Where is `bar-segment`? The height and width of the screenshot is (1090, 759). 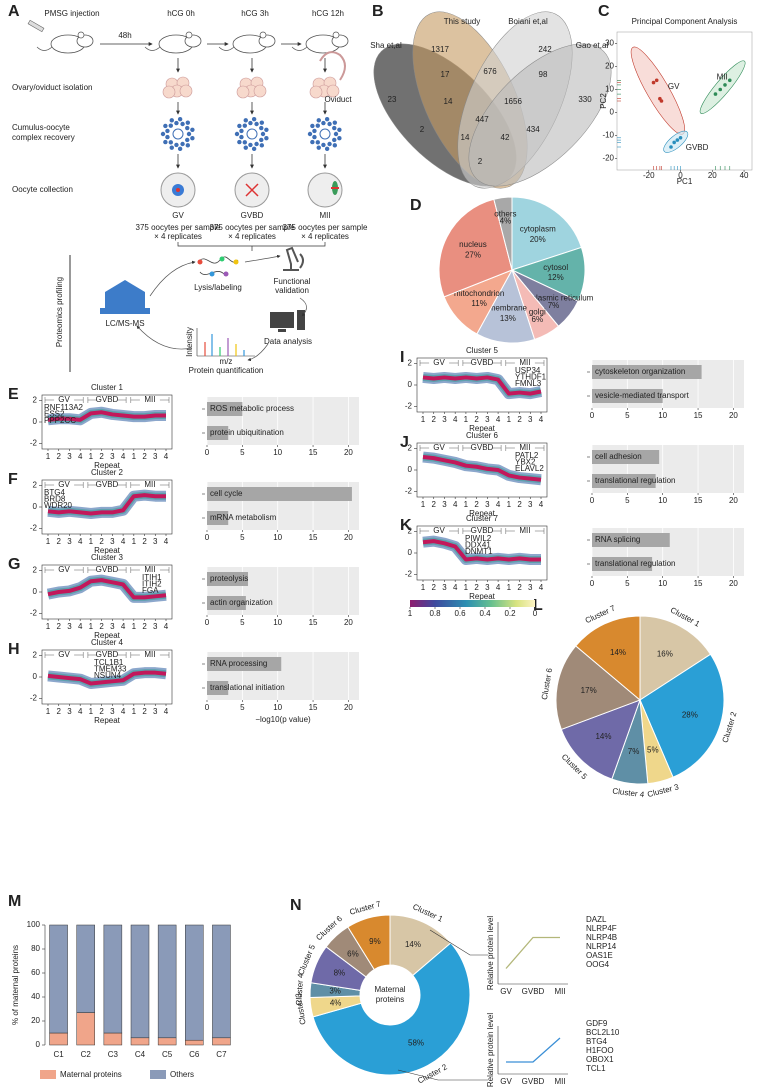 bar-segment is located at coordinates (58, 979).